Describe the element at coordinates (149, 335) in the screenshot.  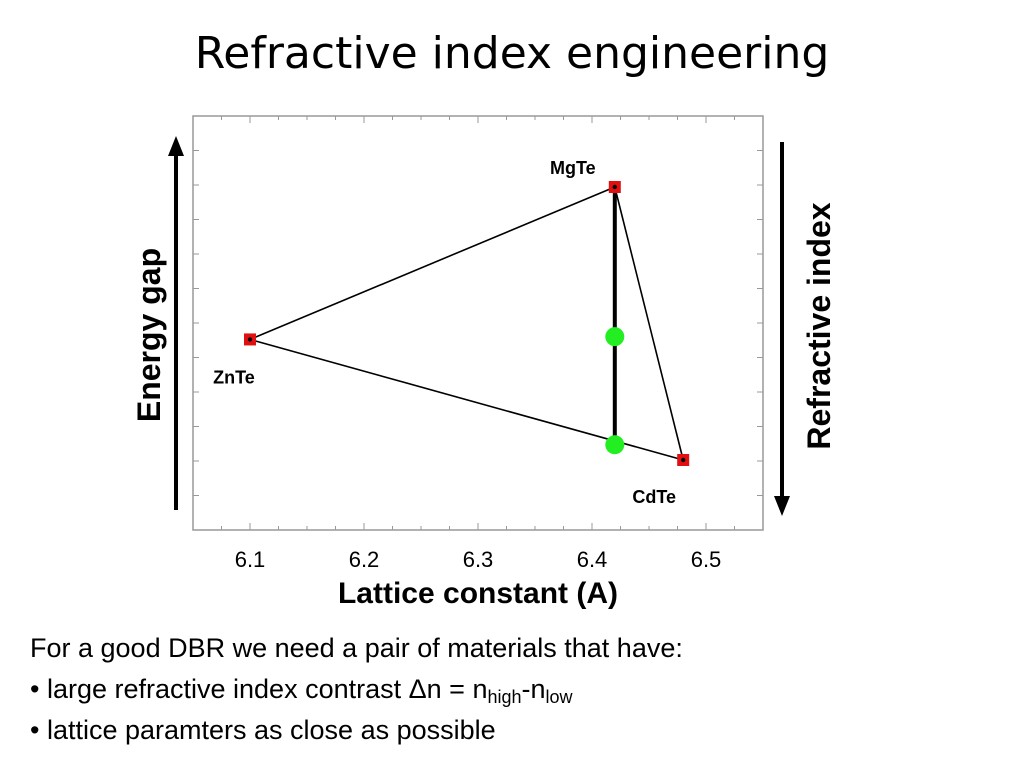
I see `y-axis-title: Energy gap` at that location.